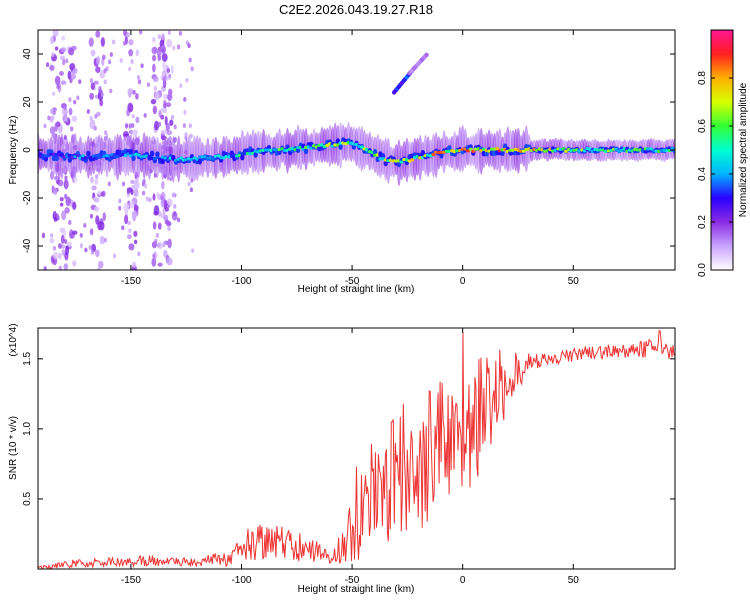  I want to click on colorbar-tick-label: 0.2, so click(702, 222).